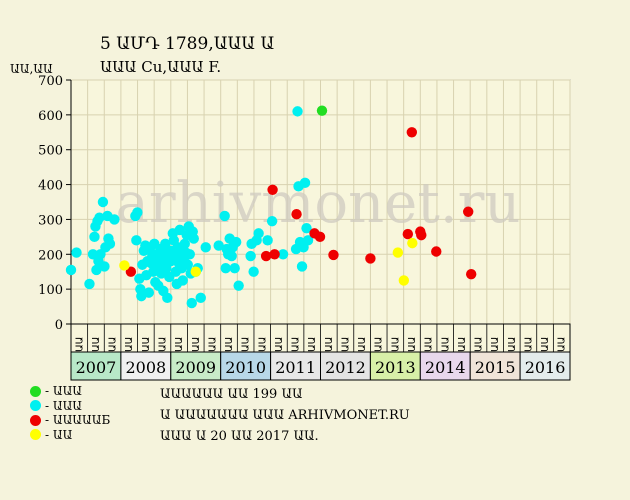  What do you see at coordinates (50, 220) in the screenshot?
I see `y-tick-label: 300` at bounding box center [50, 220].